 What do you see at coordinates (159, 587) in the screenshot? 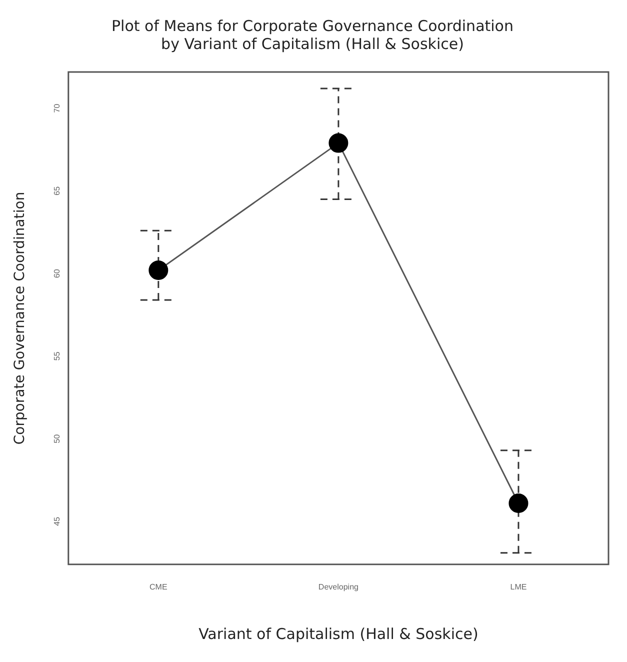
I see `x-tick-label: CME` at bounding box center [159, 587].